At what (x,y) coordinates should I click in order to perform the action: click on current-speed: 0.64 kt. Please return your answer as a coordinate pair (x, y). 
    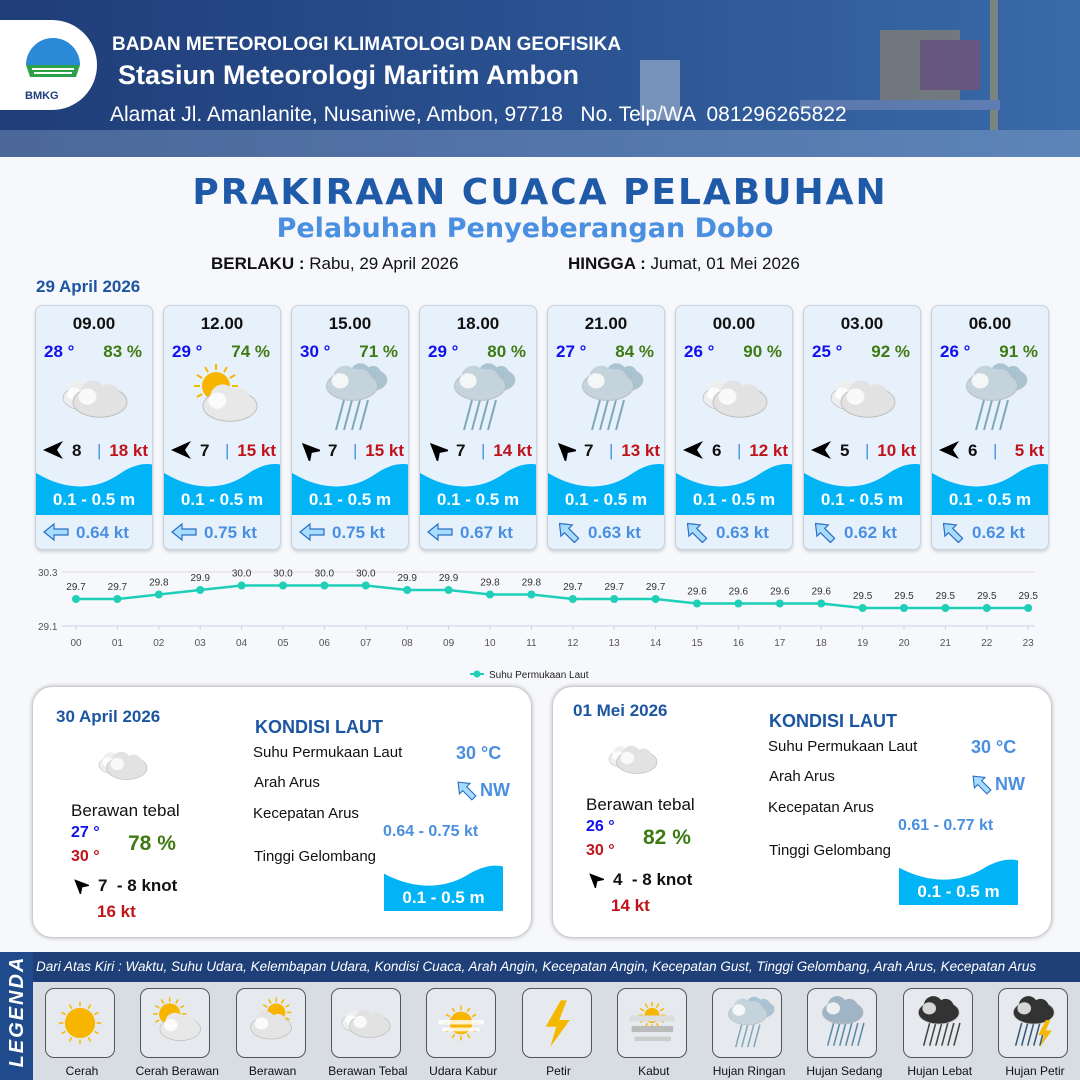
    Looking at the image, I should click on (102, 532).